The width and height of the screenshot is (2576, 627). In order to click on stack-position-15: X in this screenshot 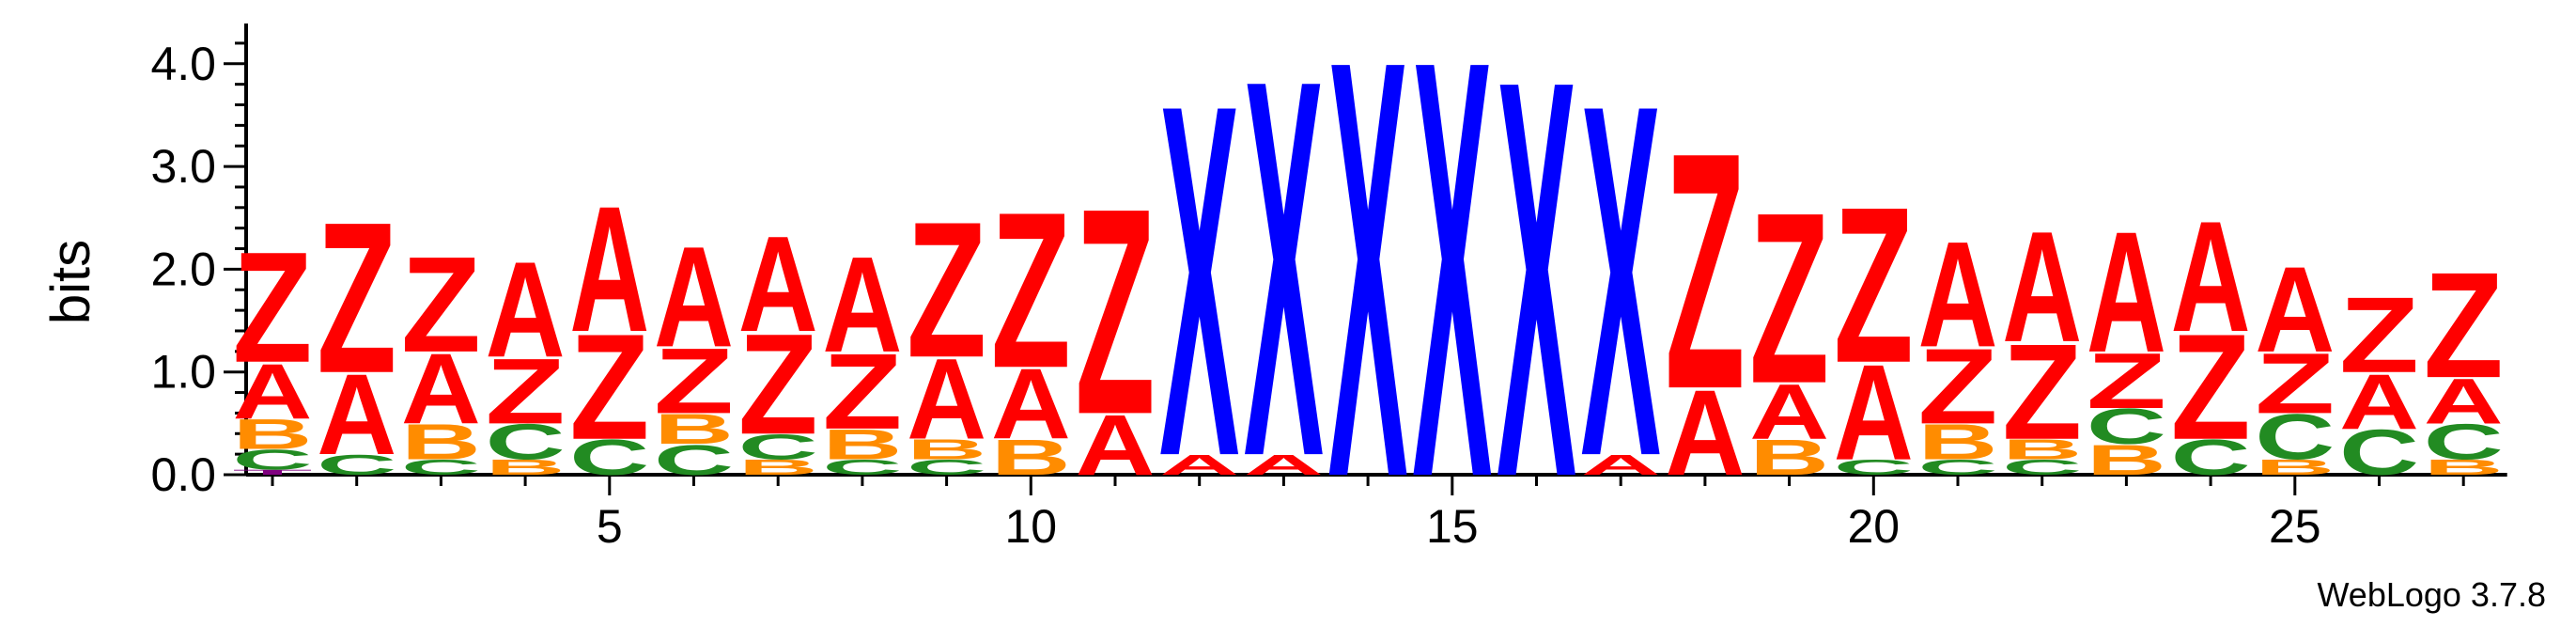, I will do `click(1452, 300)`.